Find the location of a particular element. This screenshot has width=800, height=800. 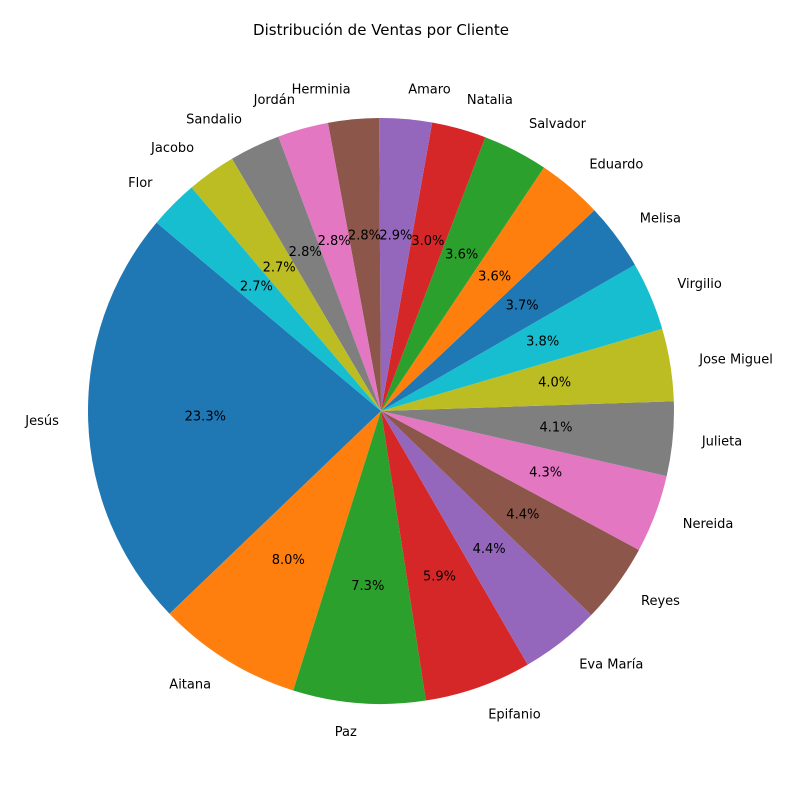

pie-category-label-jesus: Jesús is located at coordinates (41, 421).